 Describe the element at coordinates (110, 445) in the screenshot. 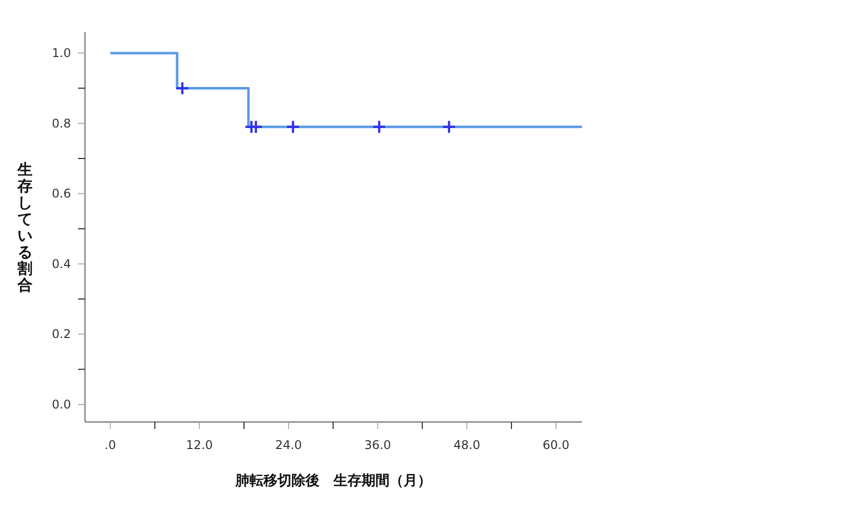

I see `x-tick-label: .0` at that location.